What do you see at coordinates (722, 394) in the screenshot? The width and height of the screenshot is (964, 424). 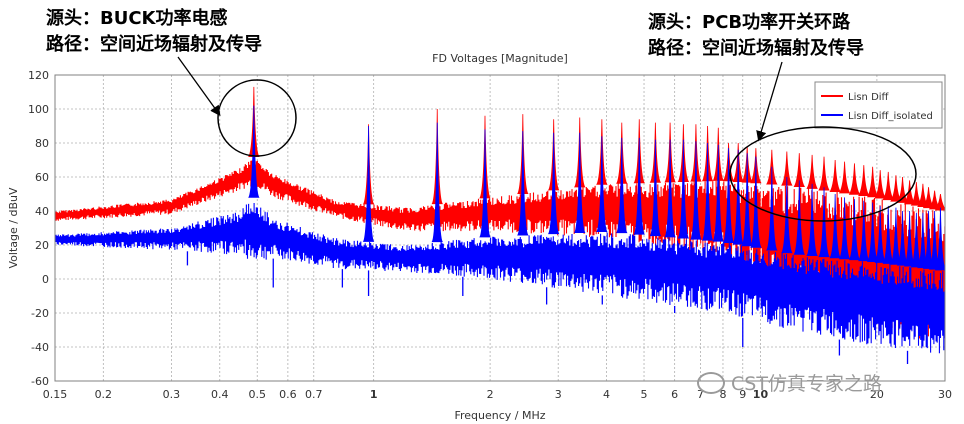 I see `x-tick-label: 8` at bounding box center [722, 394].